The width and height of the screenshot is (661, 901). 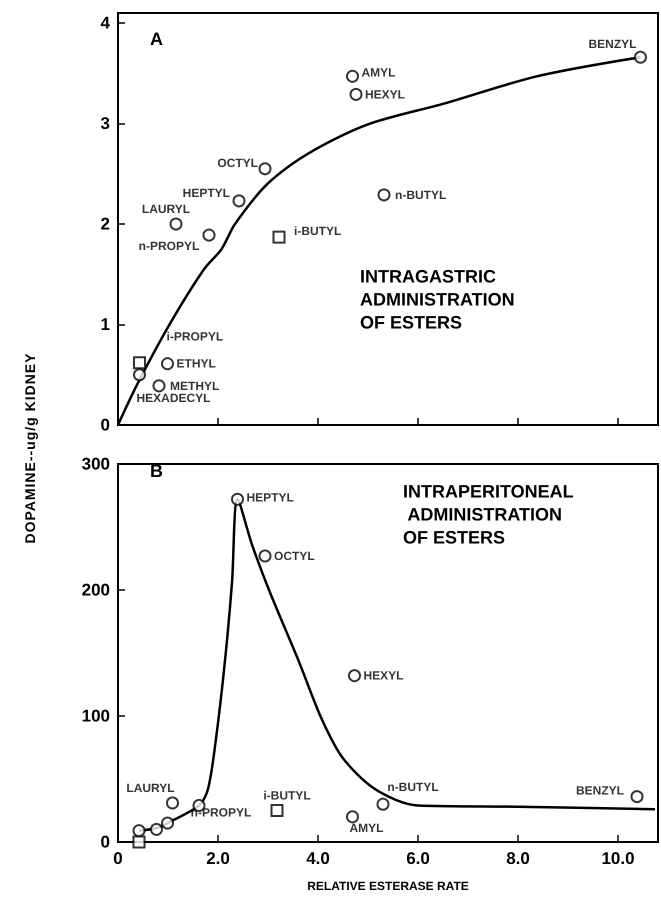 I want to click on y-tick-label: 3, so click(x=105, y=124).